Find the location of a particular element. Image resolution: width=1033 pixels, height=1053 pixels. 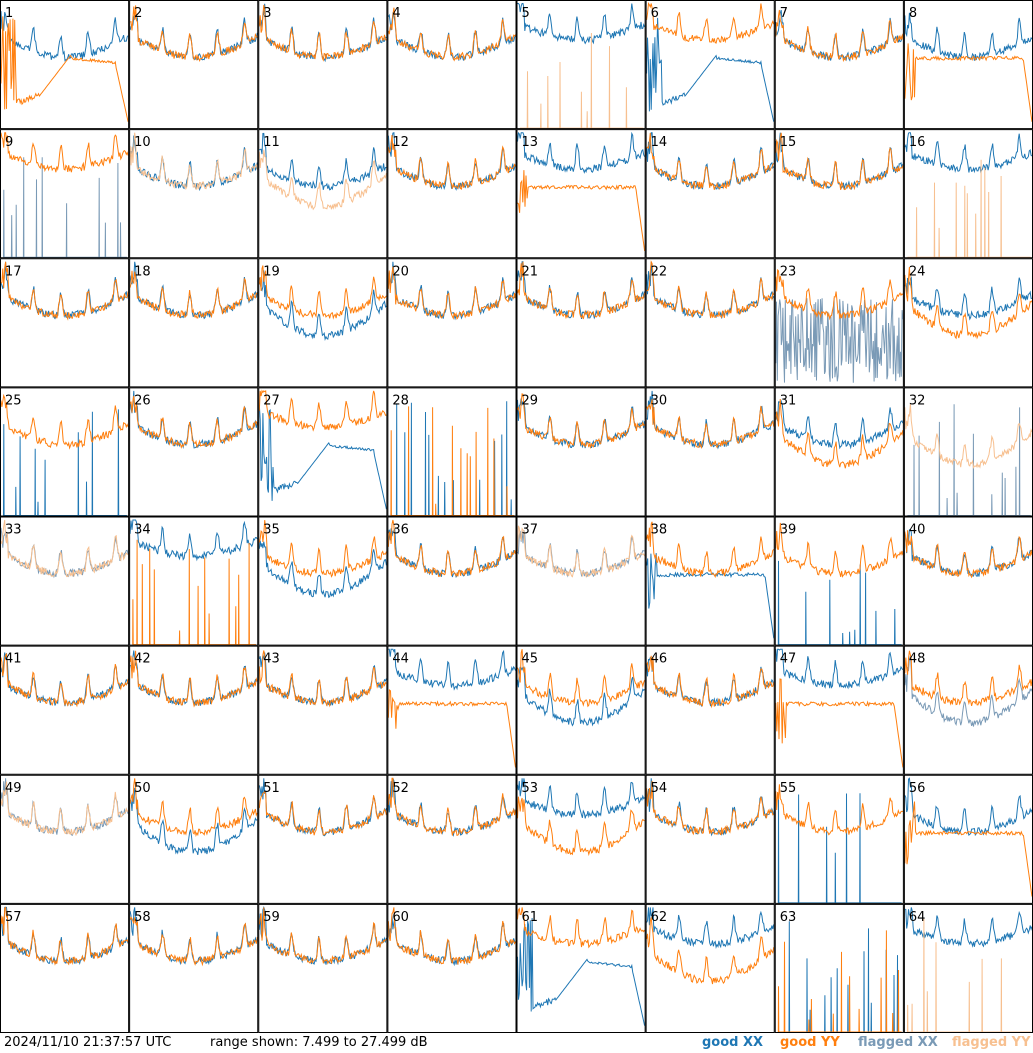

panel-46: 46 is located at coordinates (710, 710).